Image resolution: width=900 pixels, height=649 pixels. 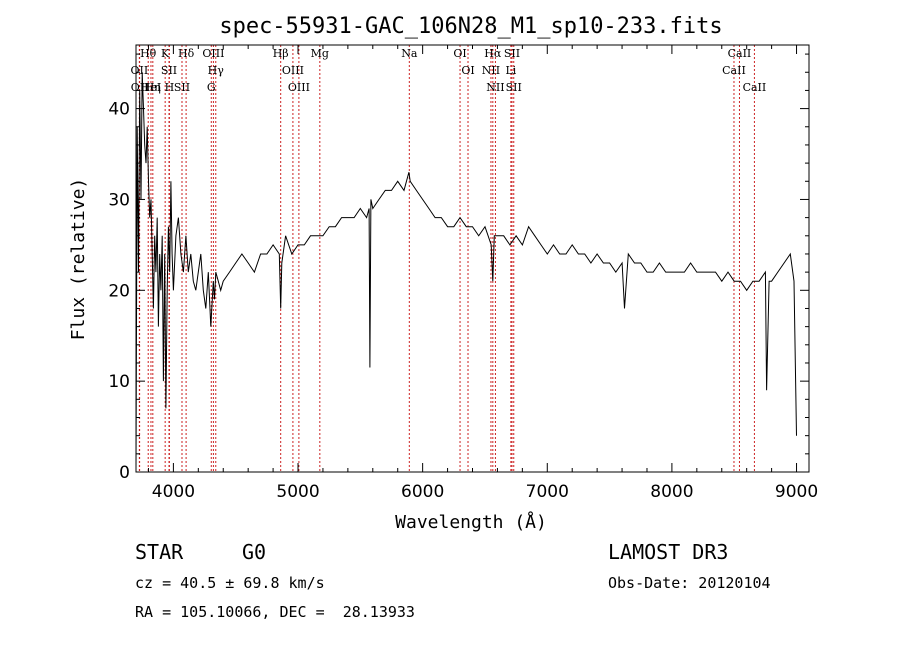 What do you see at coordinates (254, 552) in the screenshot?
I see `object-subclass: G0` at bounding box center [254, 552].